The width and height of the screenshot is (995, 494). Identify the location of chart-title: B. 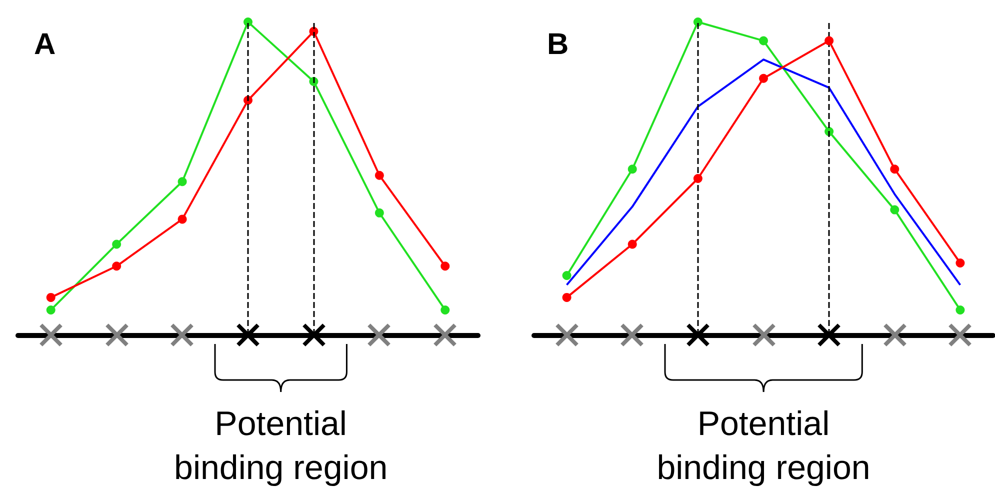
(558, 45).